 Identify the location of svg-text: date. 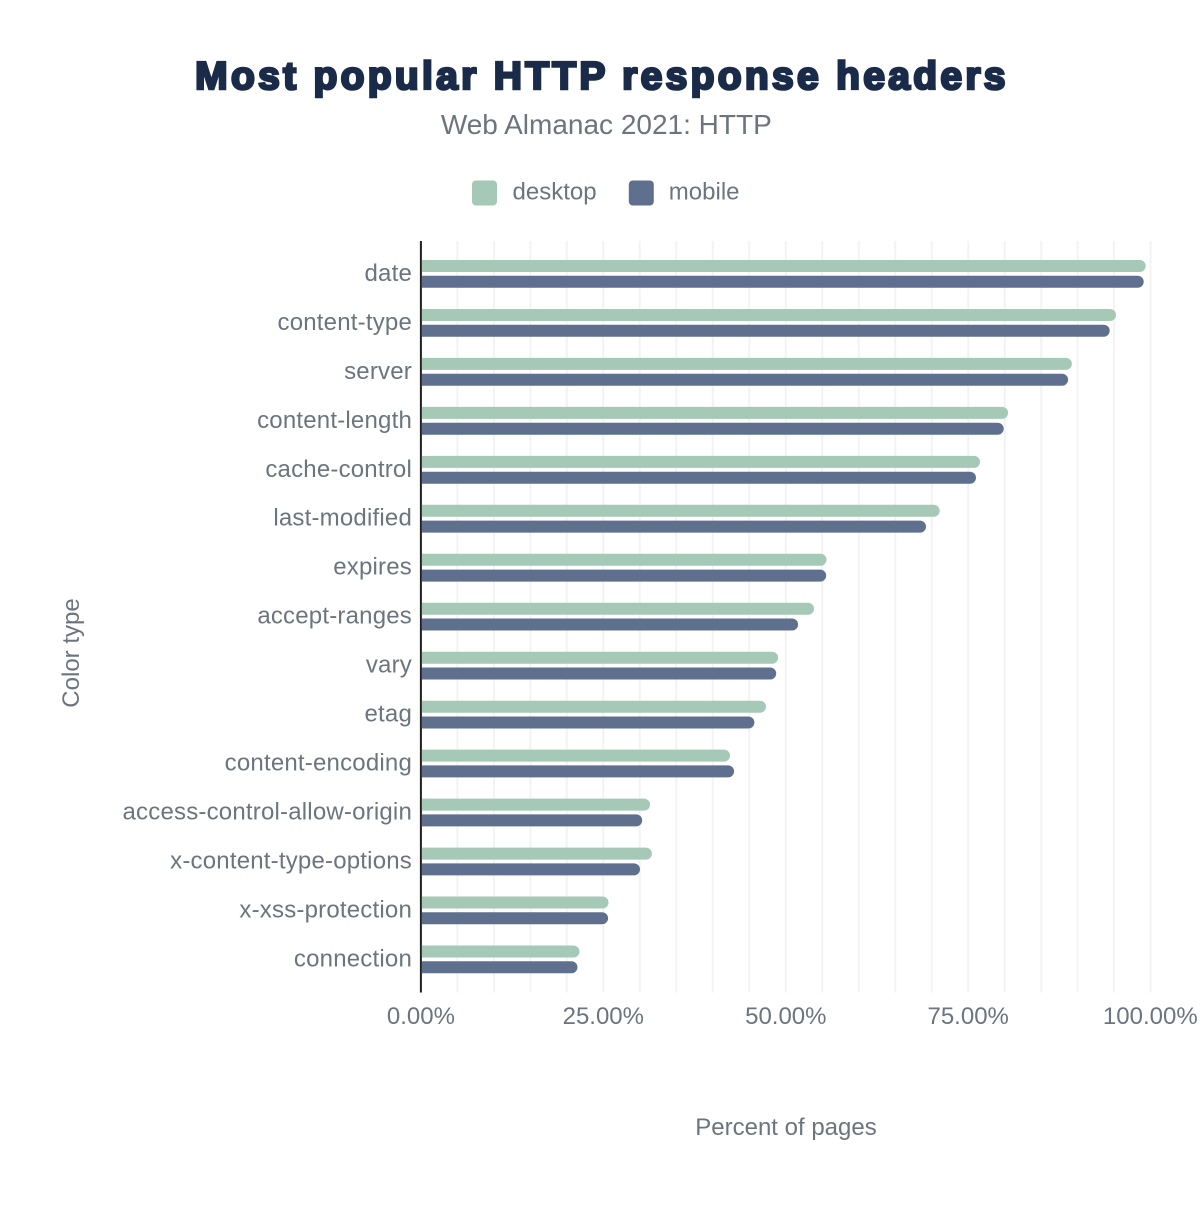
(388, 273).